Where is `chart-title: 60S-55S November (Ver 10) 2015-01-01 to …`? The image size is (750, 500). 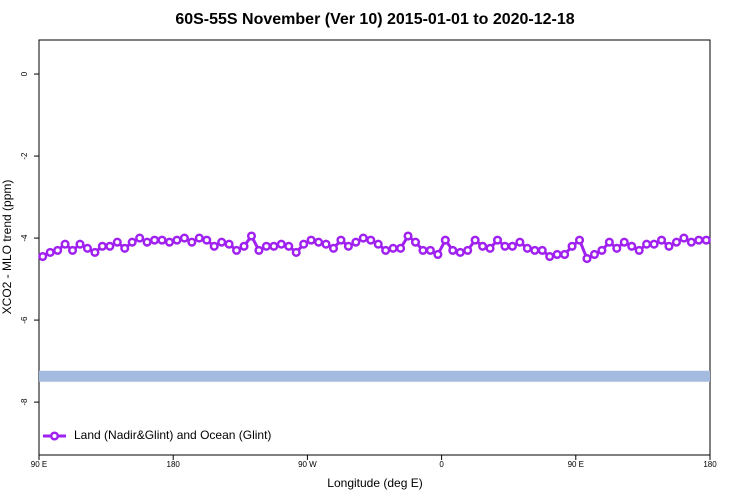
chart-title: 60S-55S November (Ver 10) 2015-01-01 to … is located at coordinates (374, 19).